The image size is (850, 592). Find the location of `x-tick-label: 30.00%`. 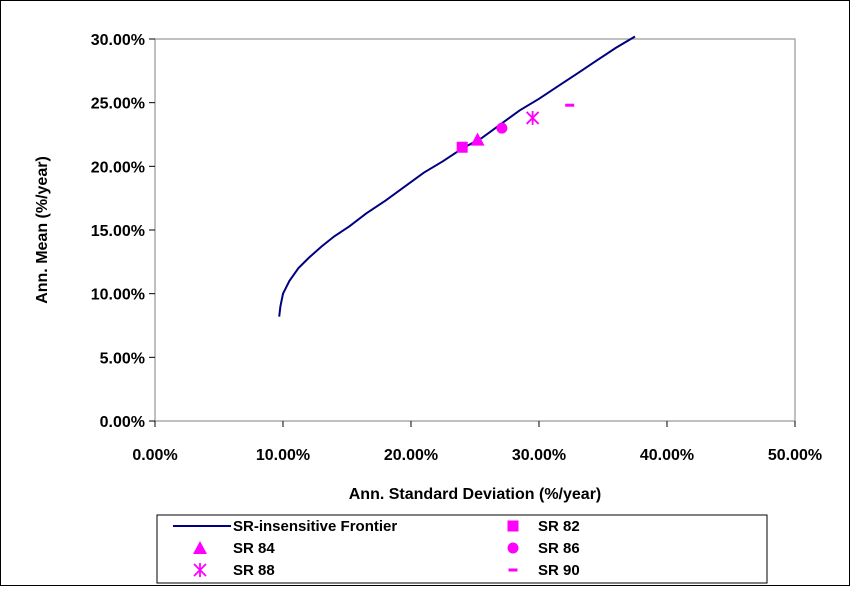

x-tick-label: 30.00% is located at coordinates (539, 455).